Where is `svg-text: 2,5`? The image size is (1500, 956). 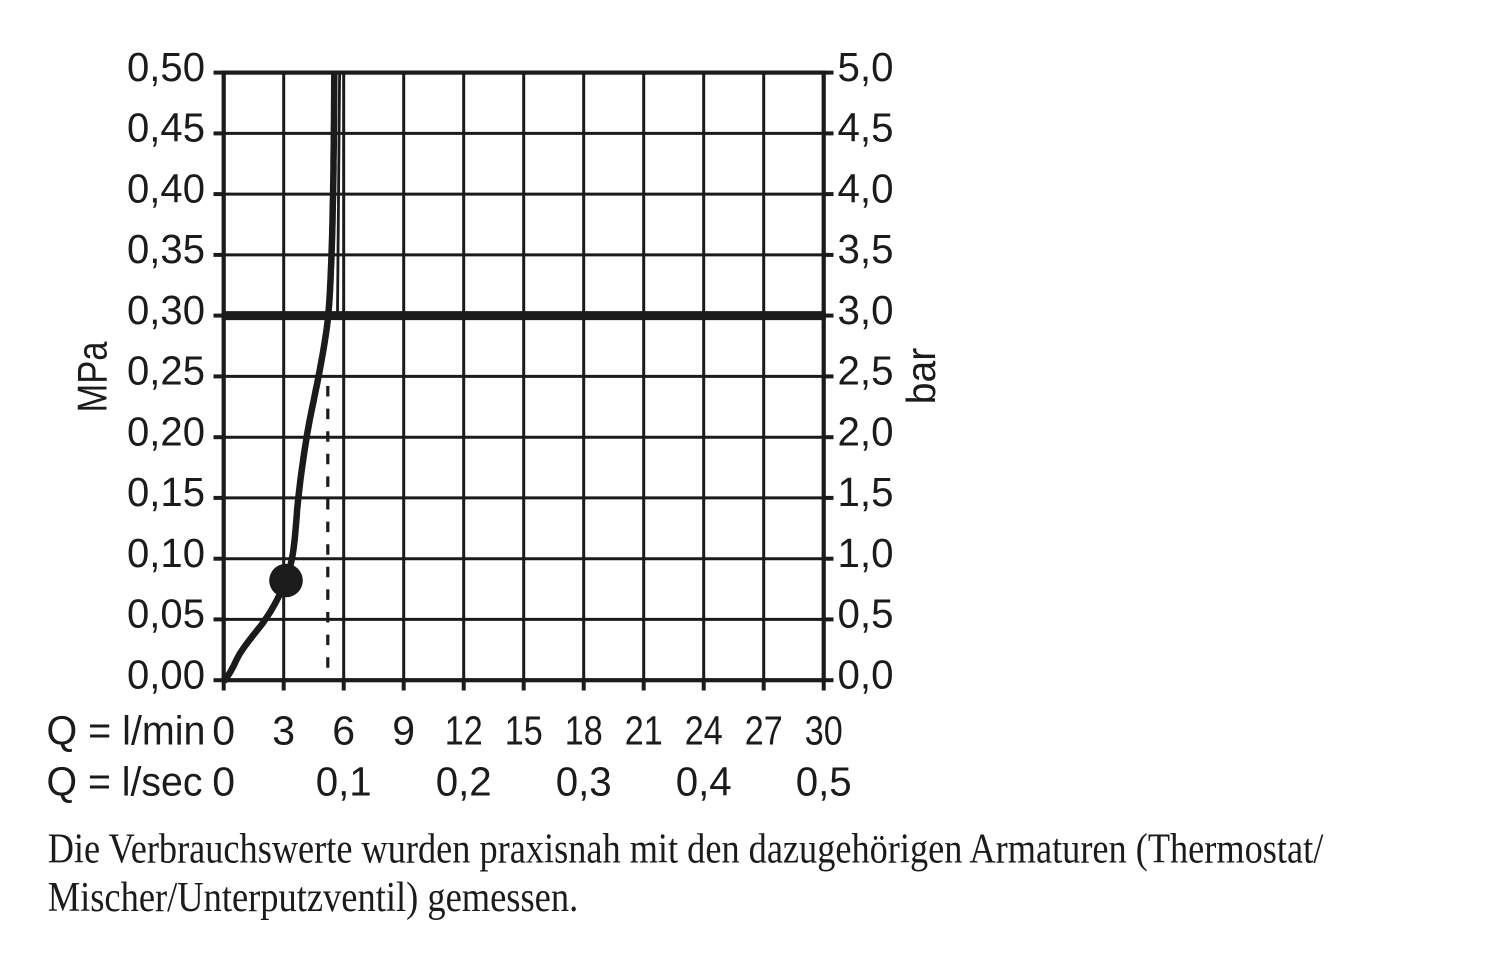
svg-text: 2,5 is located at coordinates (866, 371).